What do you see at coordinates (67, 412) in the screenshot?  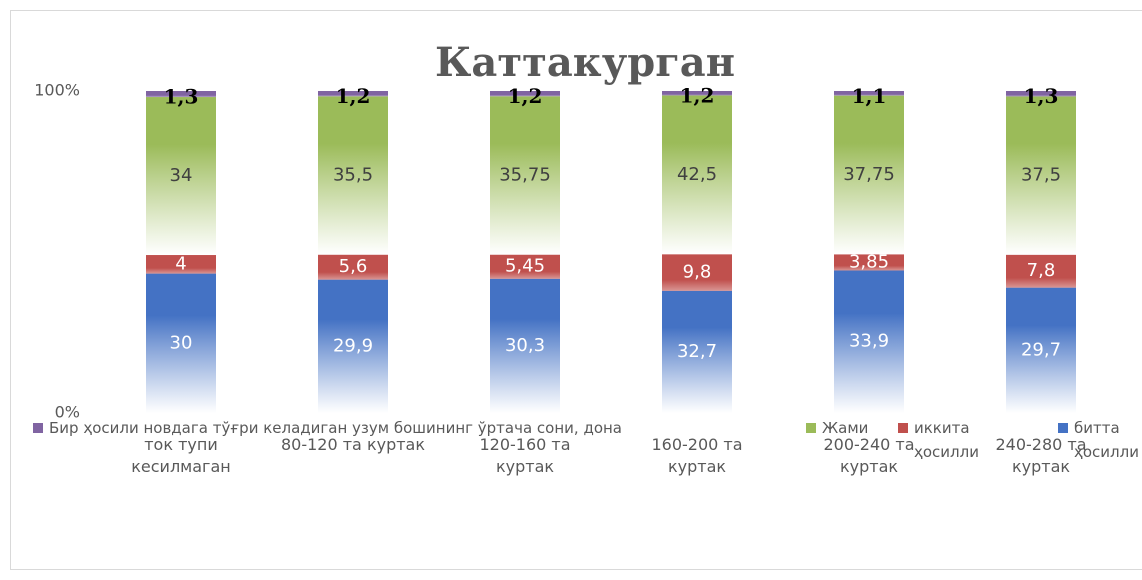 I see `y-tick-label: 0%` at bounding box center [67, 412].